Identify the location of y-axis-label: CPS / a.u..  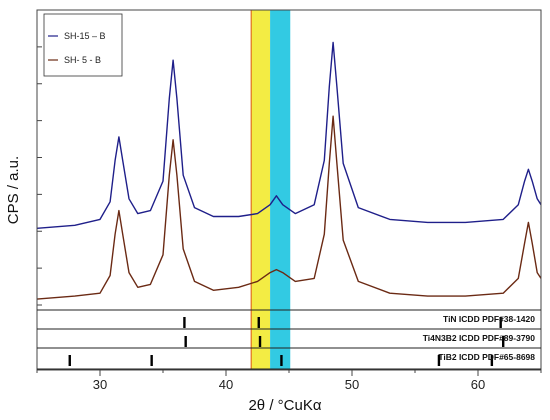
(13, 190).